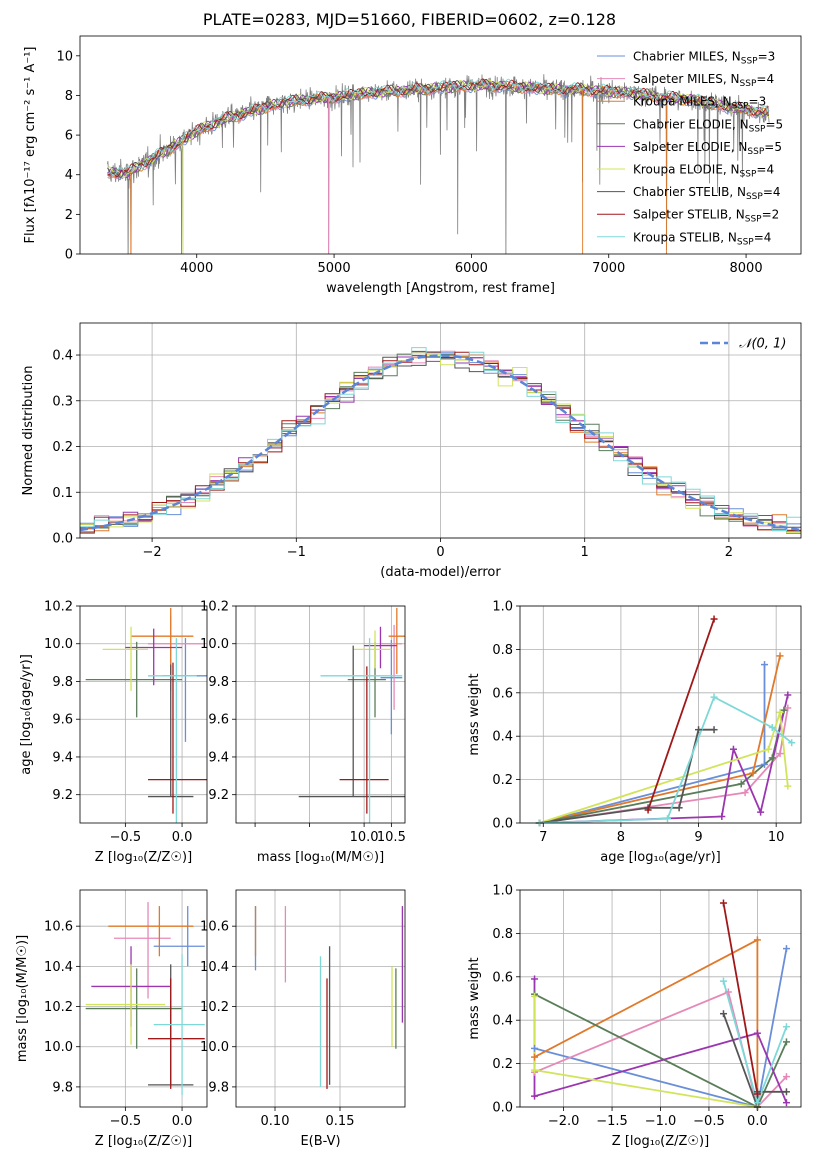  What do you see at coordinates (26, 714) in the screenshot?
I see `y-axis-label: age [log₁₀(age/yr)]` at bounding box center [26, 714].